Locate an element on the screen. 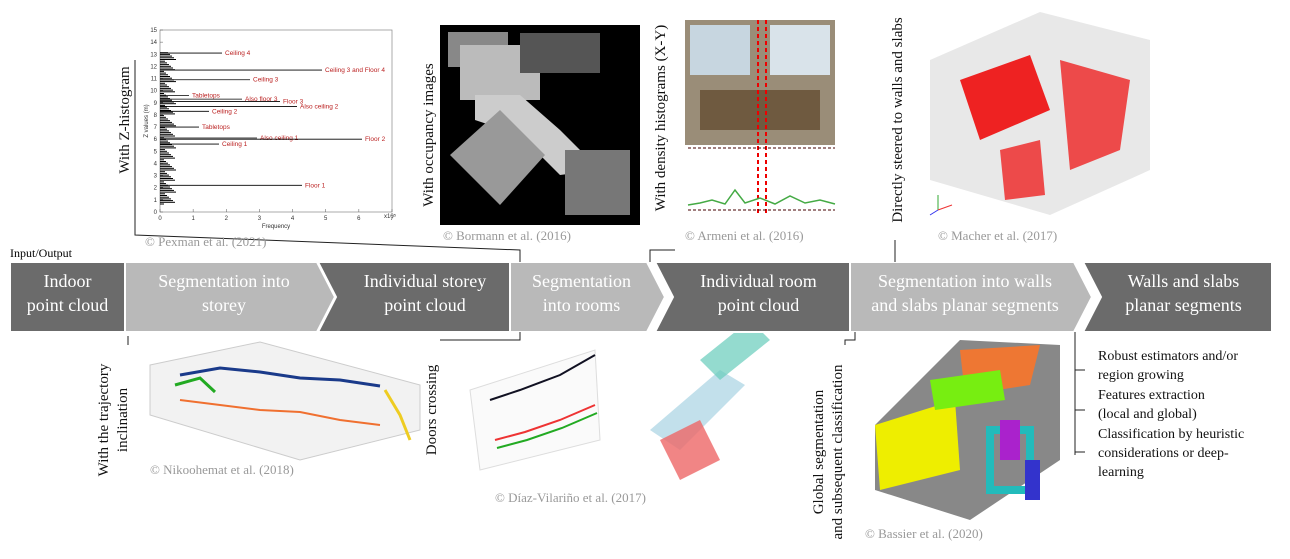  y-tick-label: 5 is located at coordinates (156, 152).